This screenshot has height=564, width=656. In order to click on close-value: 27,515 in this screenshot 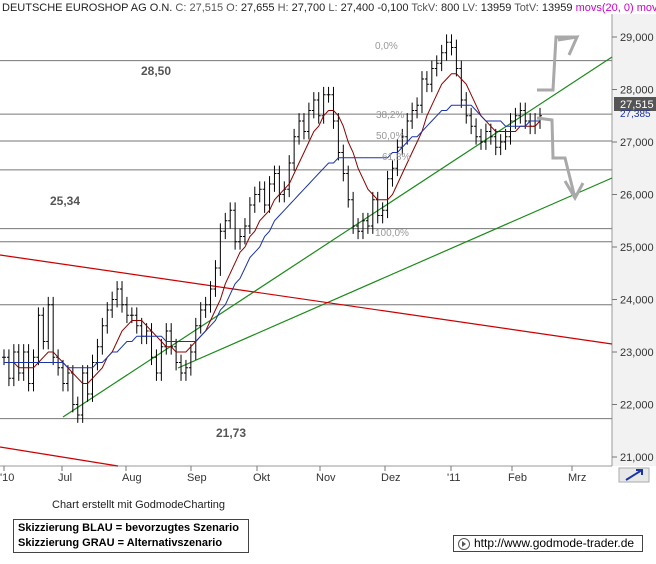, I will do `click(206, 8)`.